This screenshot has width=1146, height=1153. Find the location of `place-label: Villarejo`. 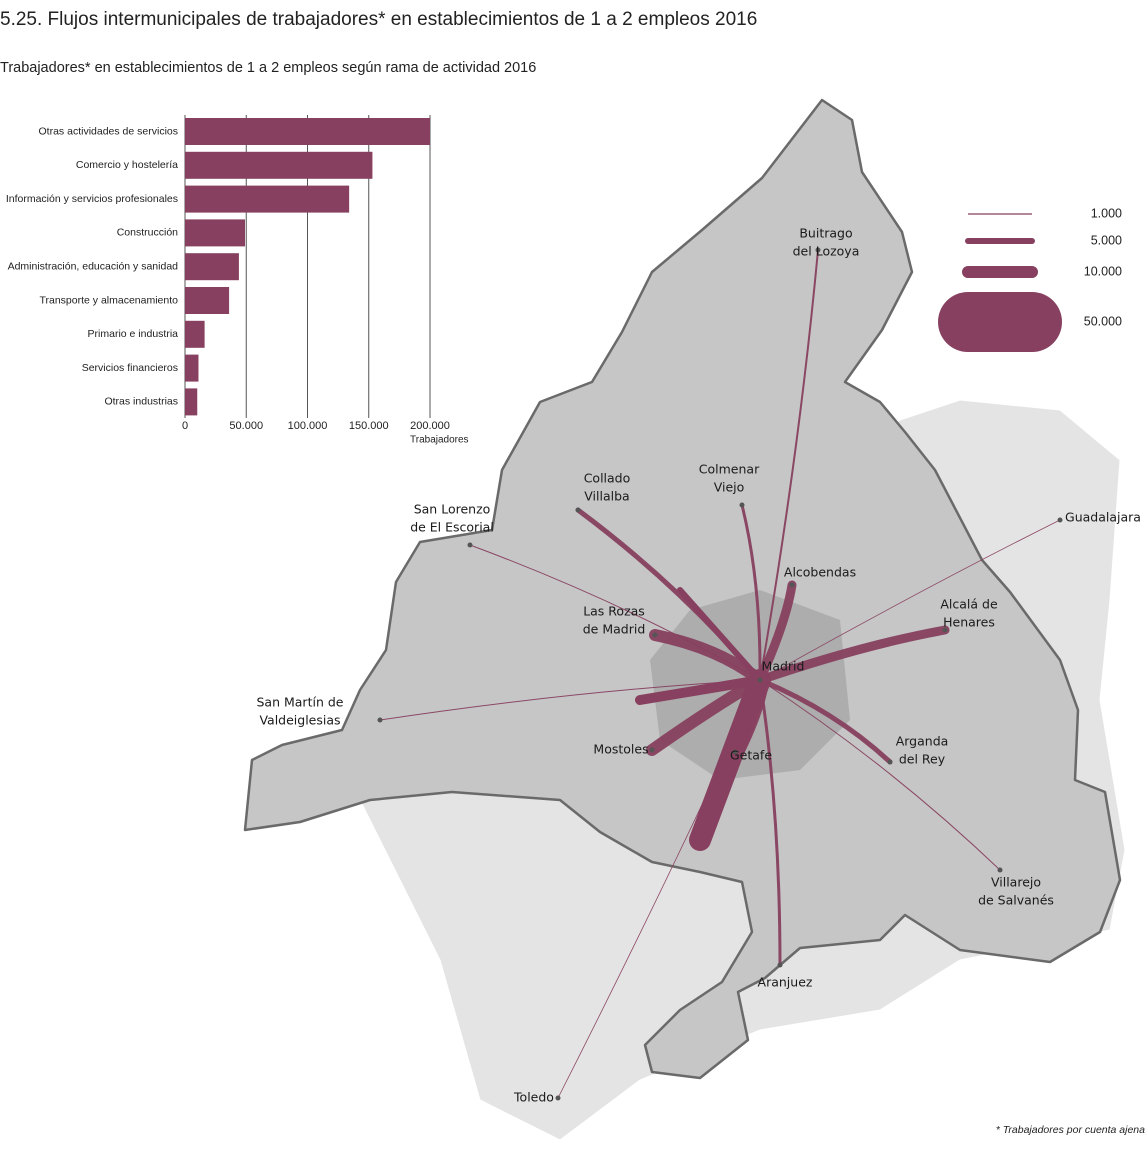

place-label: Villarejo is located at coordinates (1016, 882).